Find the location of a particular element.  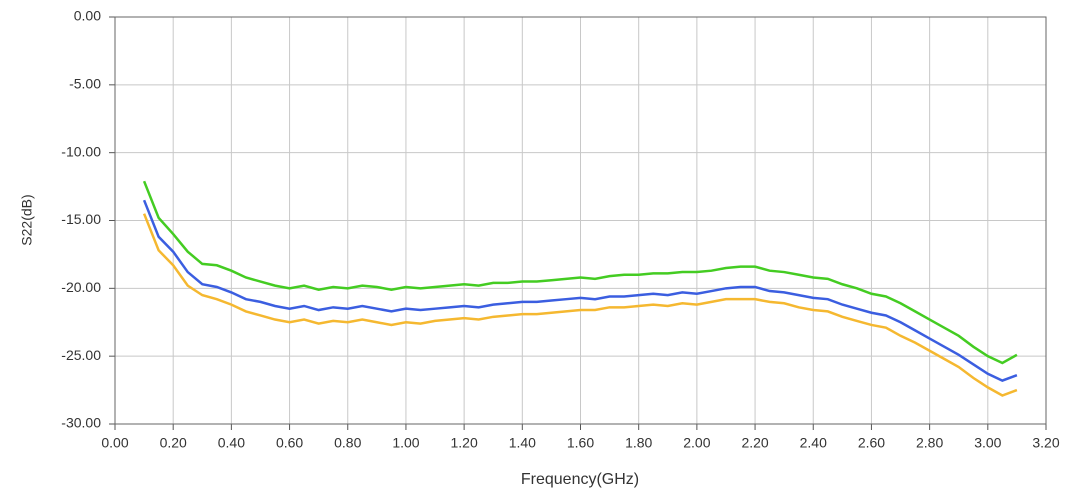

x-tick-label: 2.00 is located at coordinates (696, 443).